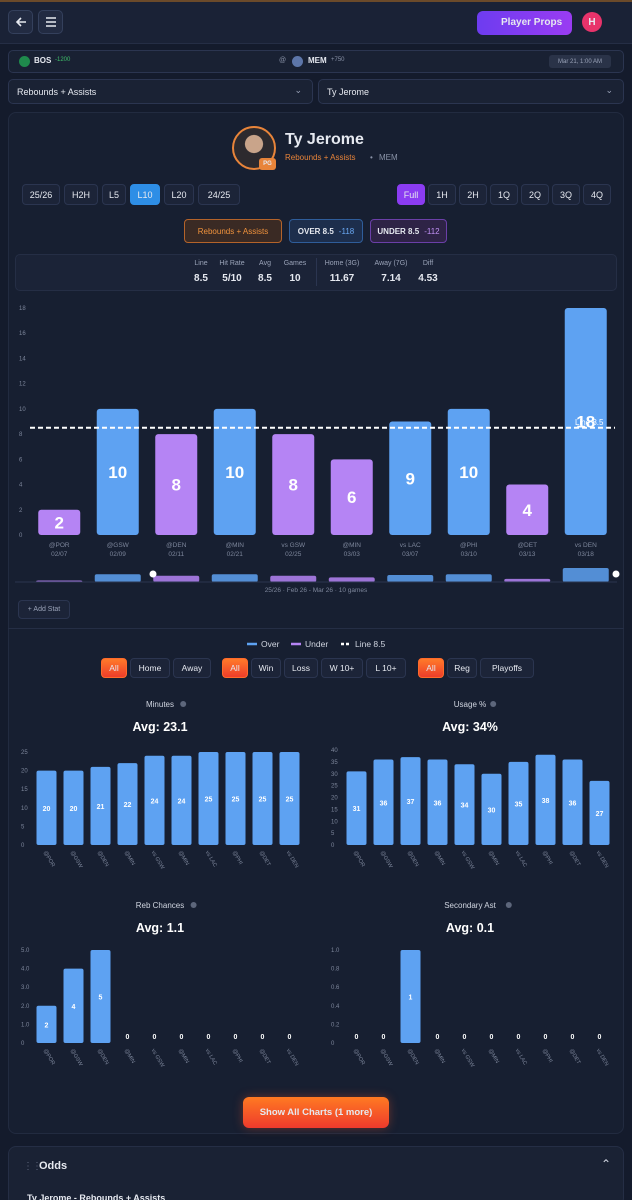  I want to click on back-button, so click(20, 22).